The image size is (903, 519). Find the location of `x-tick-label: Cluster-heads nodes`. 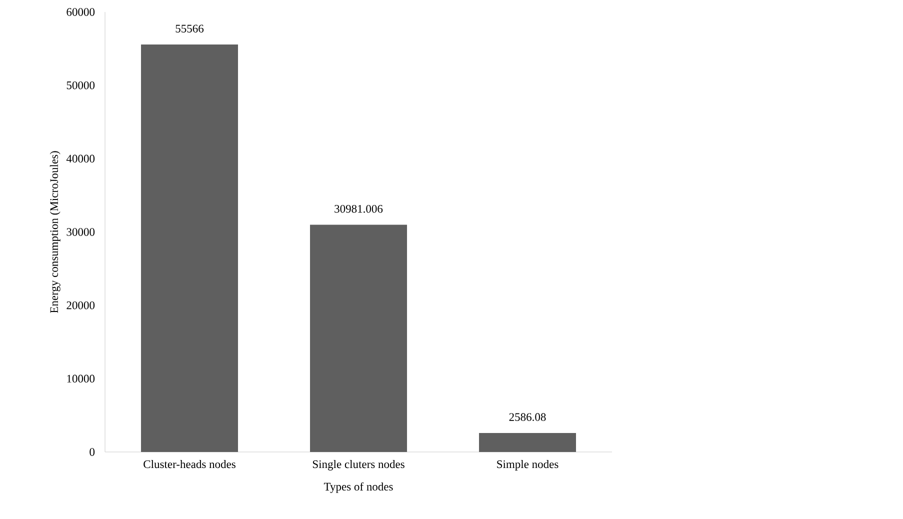

x-tick-label: Cluster-heads nodes is located at coordinates (190, 464).